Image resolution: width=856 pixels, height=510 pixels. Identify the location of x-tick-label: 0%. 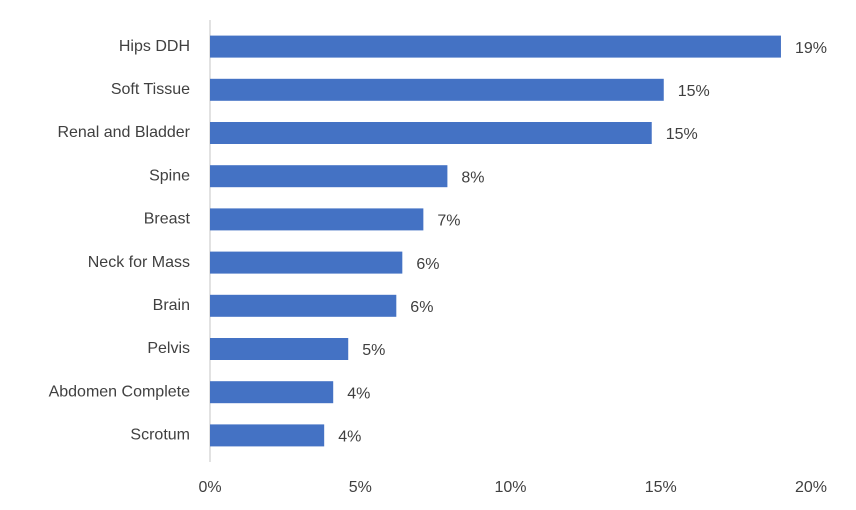
(209, 487).